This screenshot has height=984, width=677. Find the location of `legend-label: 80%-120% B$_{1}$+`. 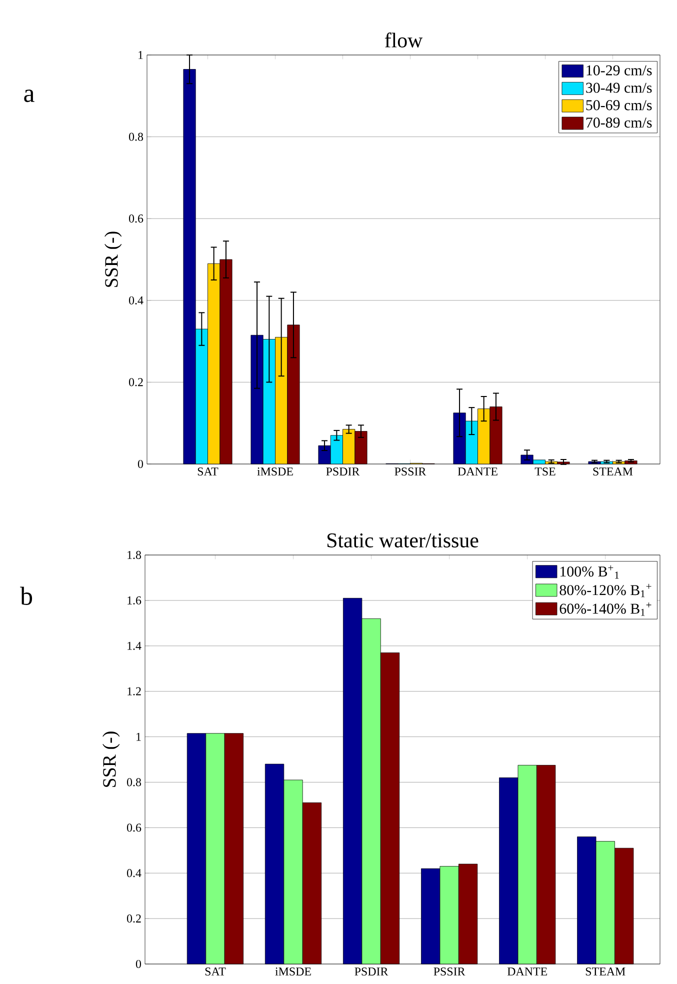

legend-label: 80%-120% B$_{1}$+ is located at coordinates (606, 591).